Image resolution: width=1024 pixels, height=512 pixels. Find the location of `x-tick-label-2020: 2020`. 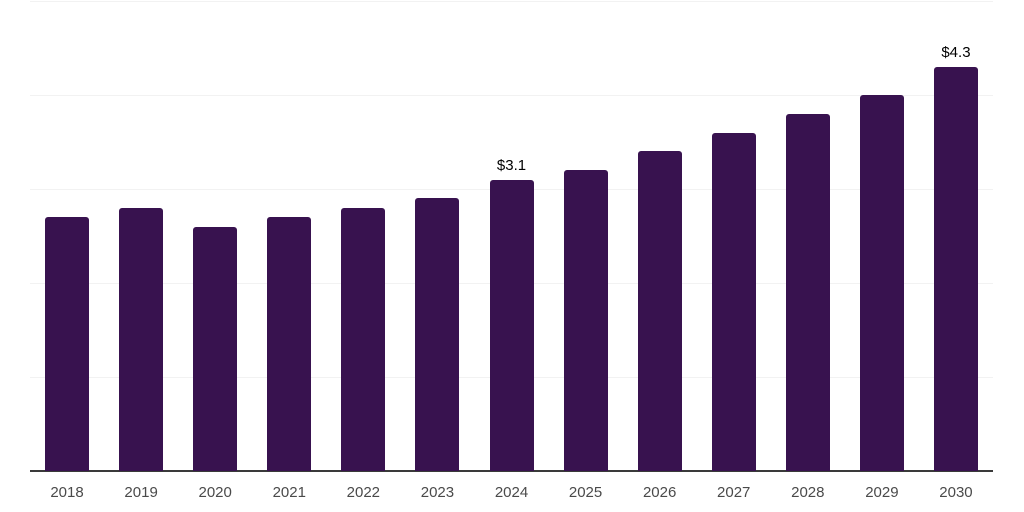

x-tick-label-2020: 2020 is located at coordinates (215, 492).